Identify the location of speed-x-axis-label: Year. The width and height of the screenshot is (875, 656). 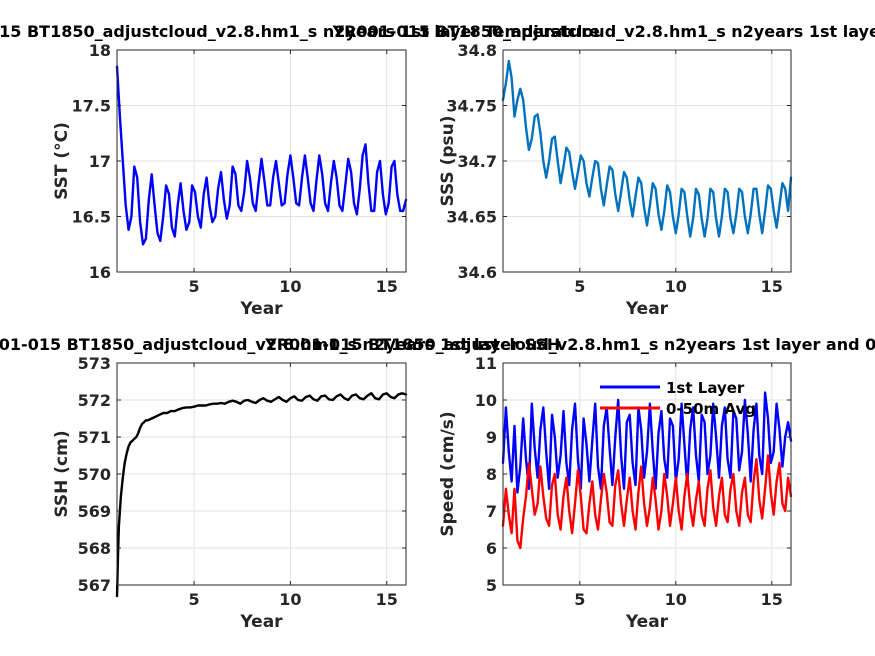
(647, 622).